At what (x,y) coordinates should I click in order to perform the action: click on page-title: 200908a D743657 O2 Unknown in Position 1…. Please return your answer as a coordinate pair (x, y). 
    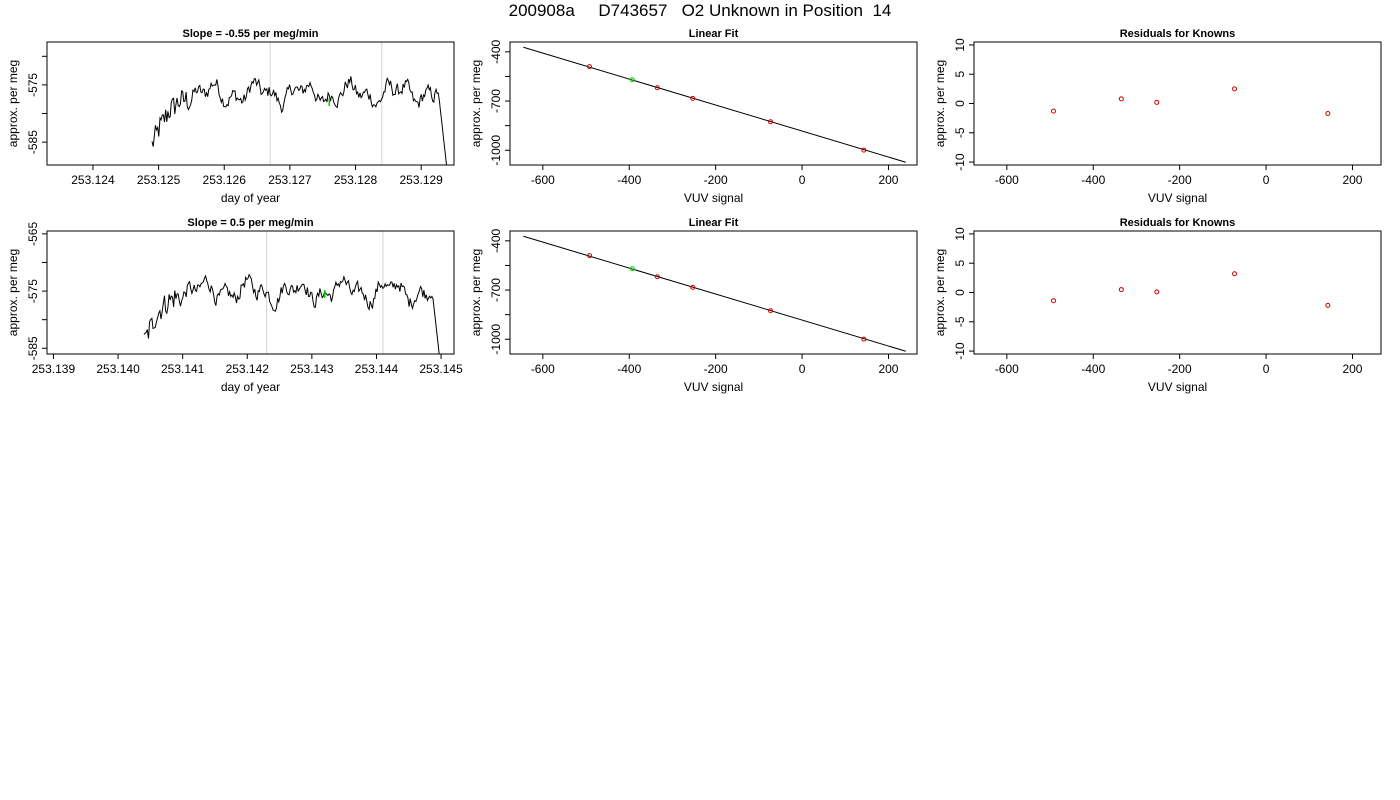
    Looking at the image, I should click on (700, 10).